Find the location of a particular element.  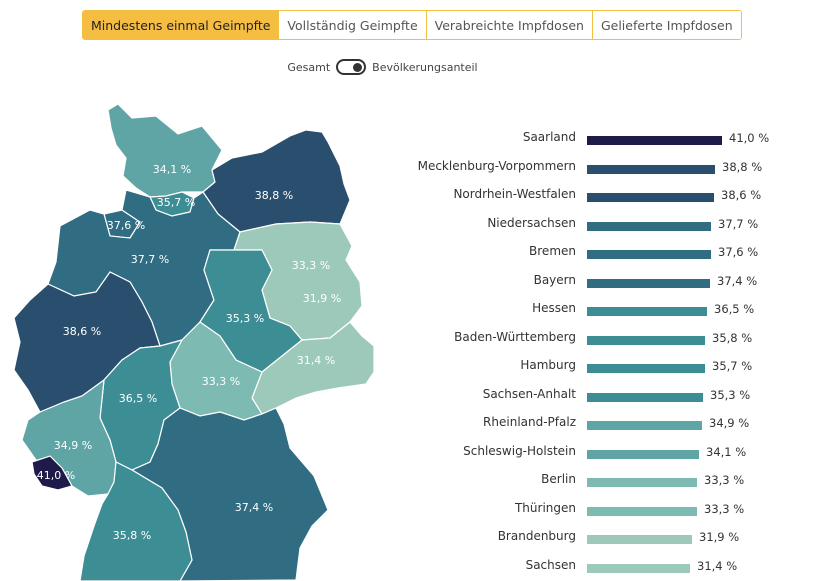

bar-value-label: 35,3 % is located at coordinates (730, 394).